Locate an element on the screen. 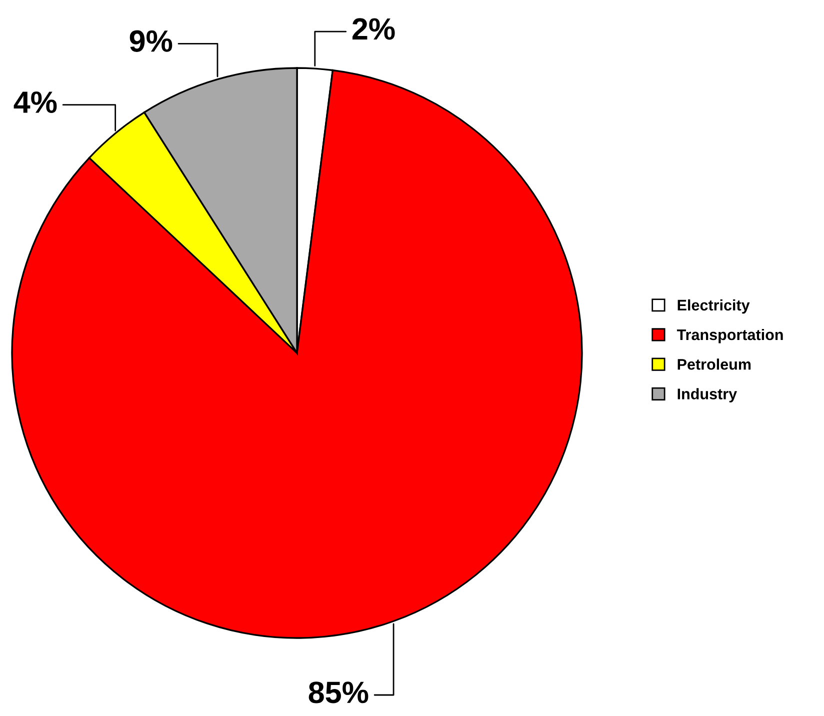  legend-label: Transportation is located at coordinates (729, 336).